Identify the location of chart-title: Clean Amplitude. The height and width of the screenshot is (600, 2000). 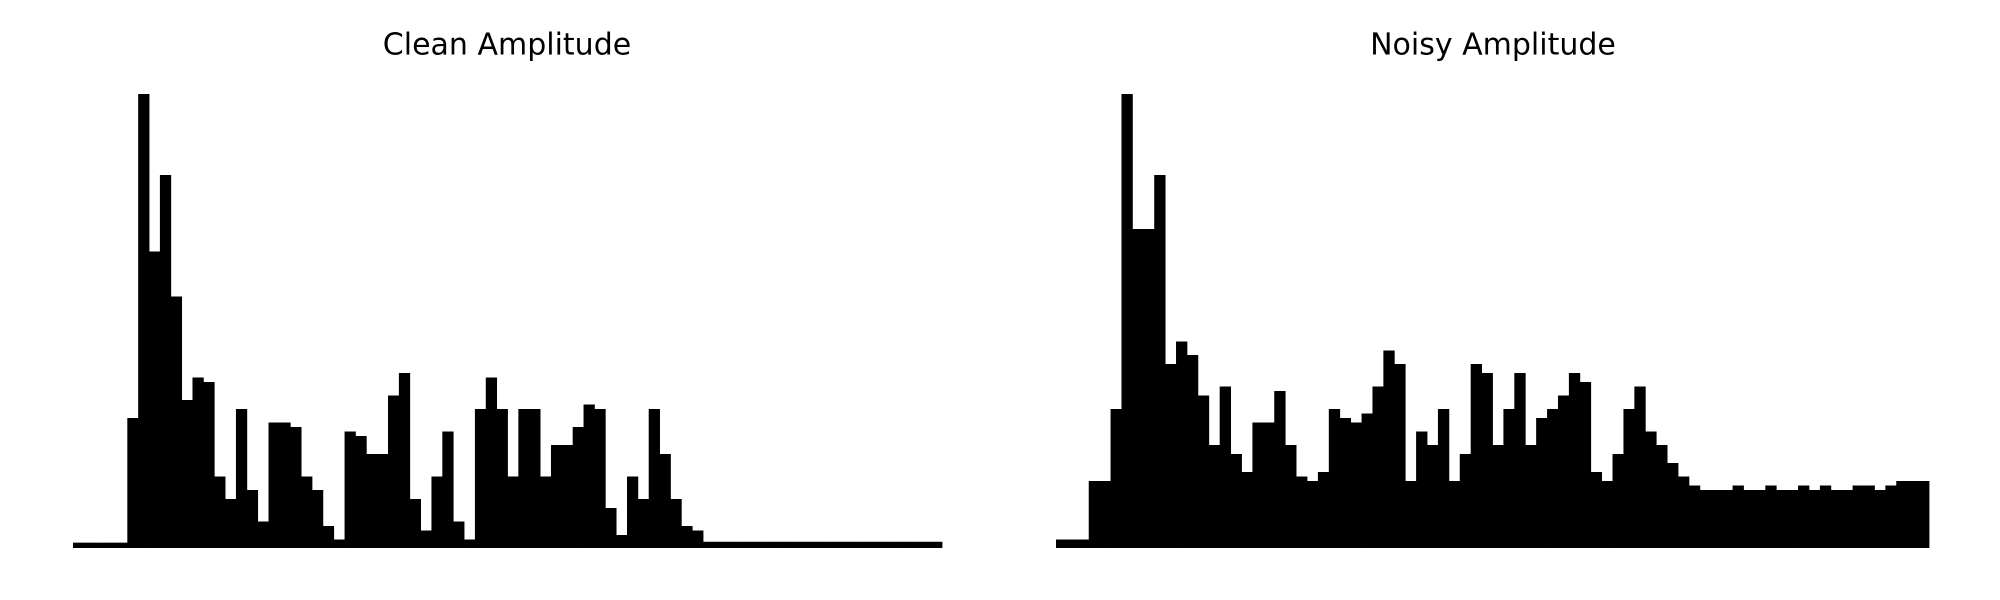
(507, 45).